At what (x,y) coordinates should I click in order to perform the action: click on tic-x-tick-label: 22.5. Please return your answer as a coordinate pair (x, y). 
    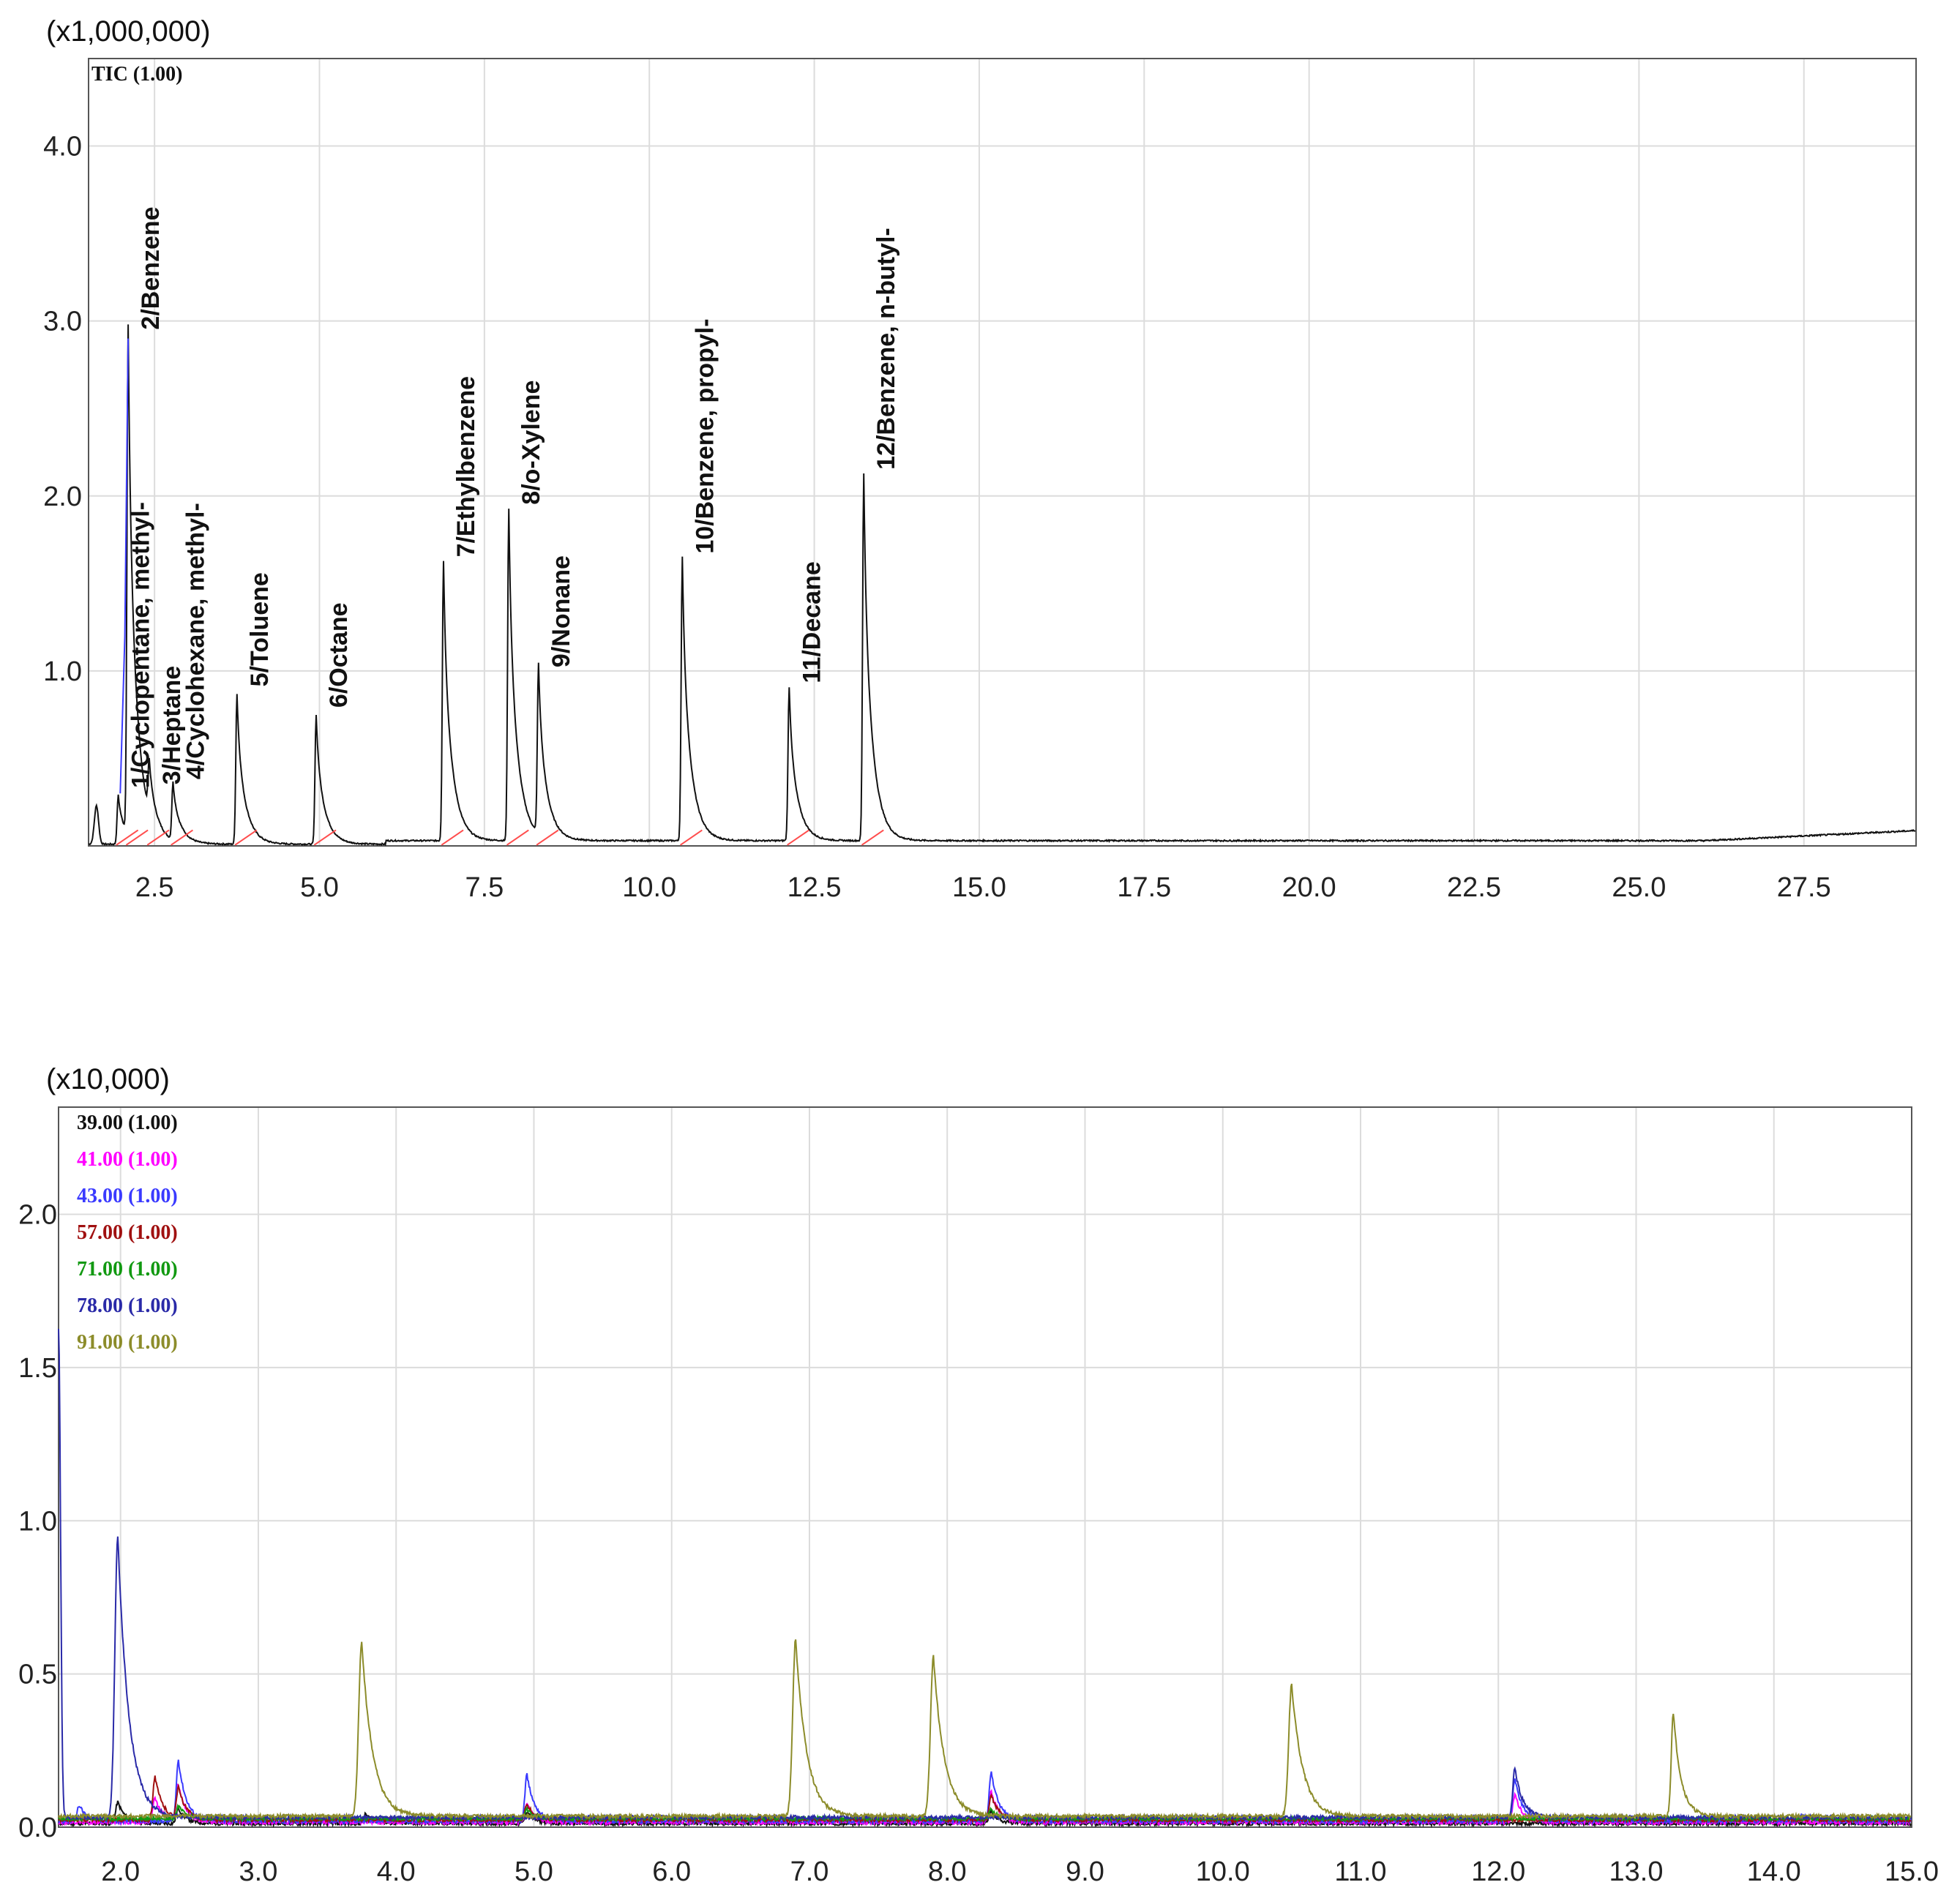
    Looking at the image, I should click on (1474, 888).